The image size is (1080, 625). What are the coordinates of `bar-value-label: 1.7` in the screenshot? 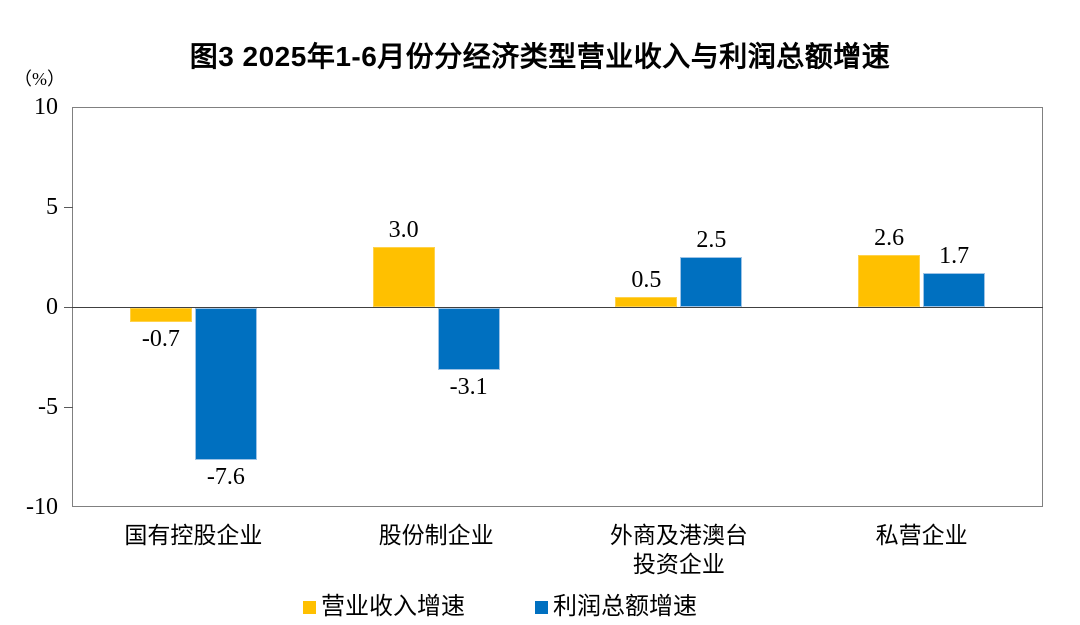 It's located at (954, 256).